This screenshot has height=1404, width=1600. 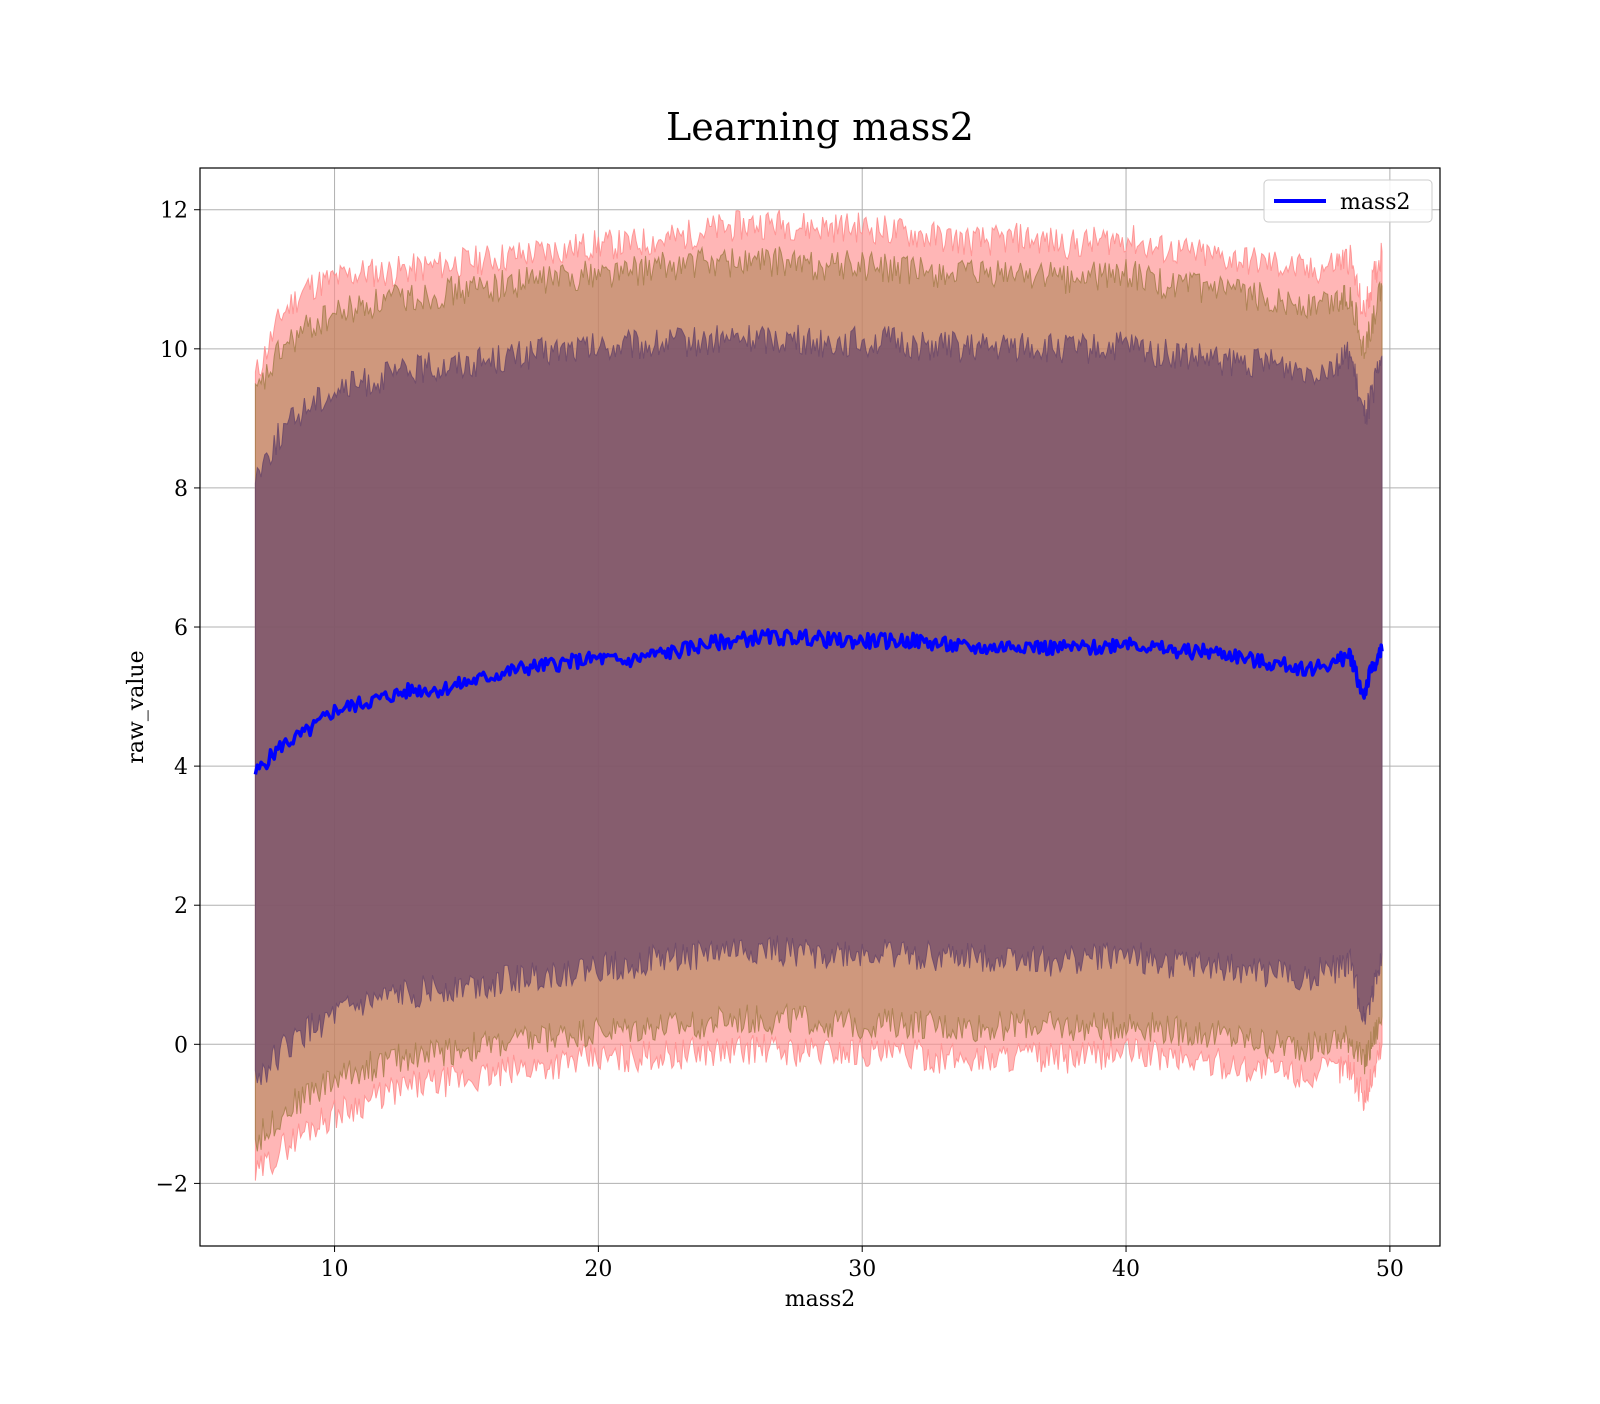 What do you see at coordinates (172, 1184) in the screenshot?
I see `y-tick-label: −2` at bounding box center [172, 1184].